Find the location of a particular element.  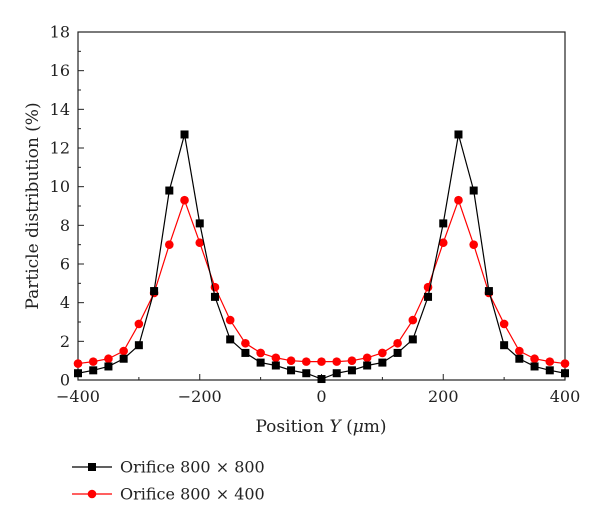

x-axis-title: Position Y (μm) is located at coordinates (320, 427).